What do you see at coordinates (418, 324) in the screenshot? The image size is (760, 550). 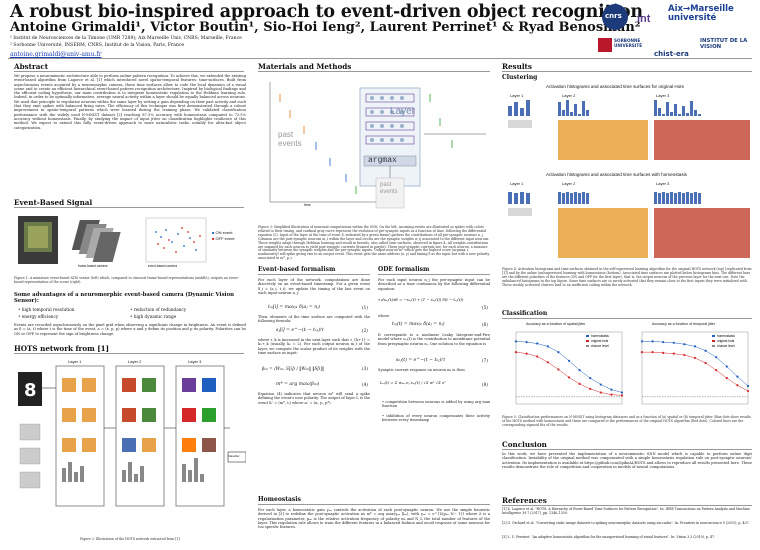 I see `ode-eq-6: tₙⱼ(t) = maxⱼ̵₁ δ(aⱼ = nⱼ)` at bounding box center [418, 324].